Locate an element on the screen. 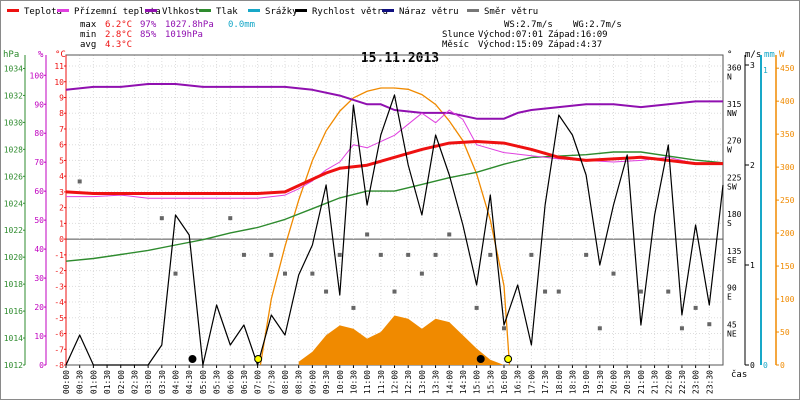 The width and height of the screenshot is (800, 400). x-tick-label: 07:30 is located at coordinates (271, 382).